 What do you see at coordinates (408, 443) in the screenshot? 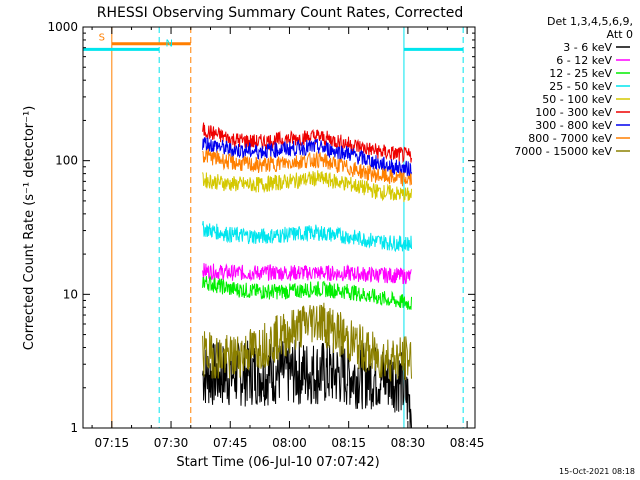
I see `x-tick-label: 08:30` at bounding box center [408, 443].